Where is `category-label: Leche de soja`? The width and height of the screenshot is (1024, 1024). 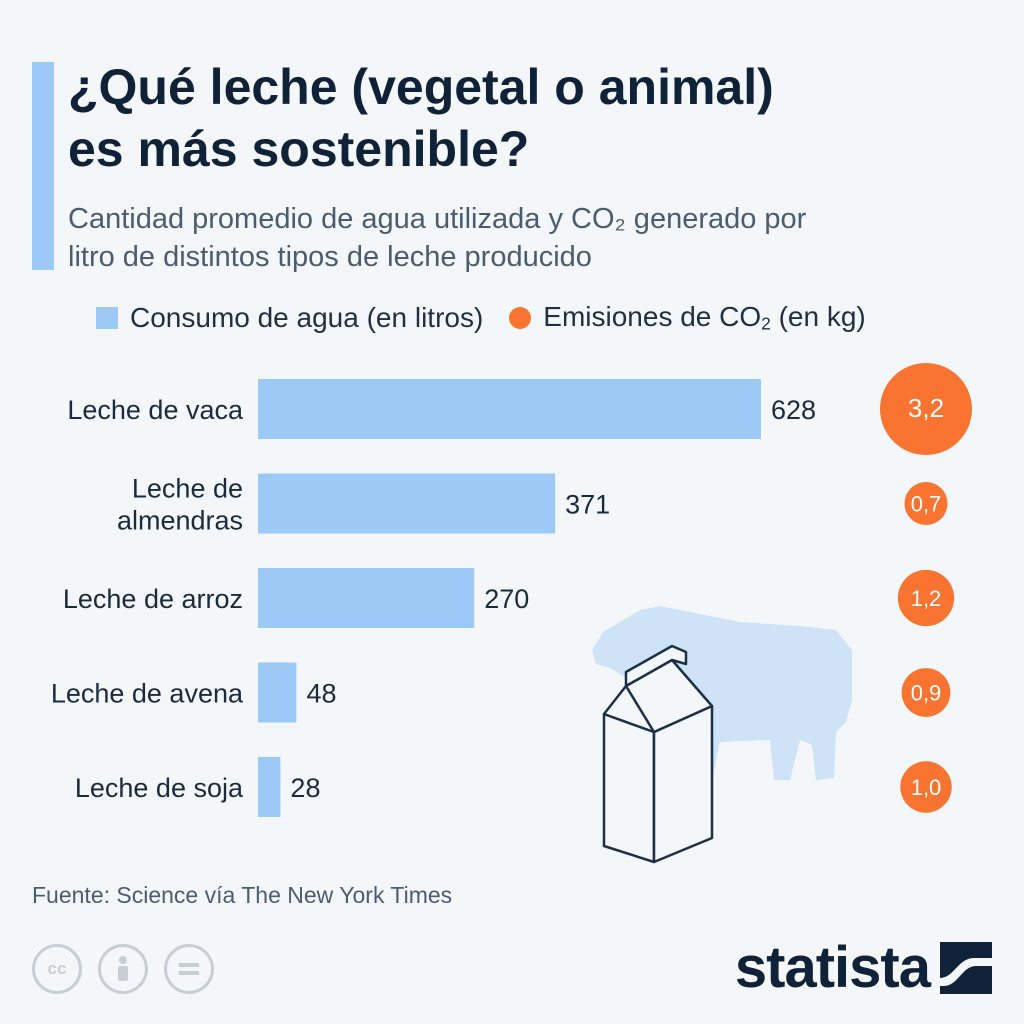
category-label: Leche de soja is located at coordinates (159, 788).